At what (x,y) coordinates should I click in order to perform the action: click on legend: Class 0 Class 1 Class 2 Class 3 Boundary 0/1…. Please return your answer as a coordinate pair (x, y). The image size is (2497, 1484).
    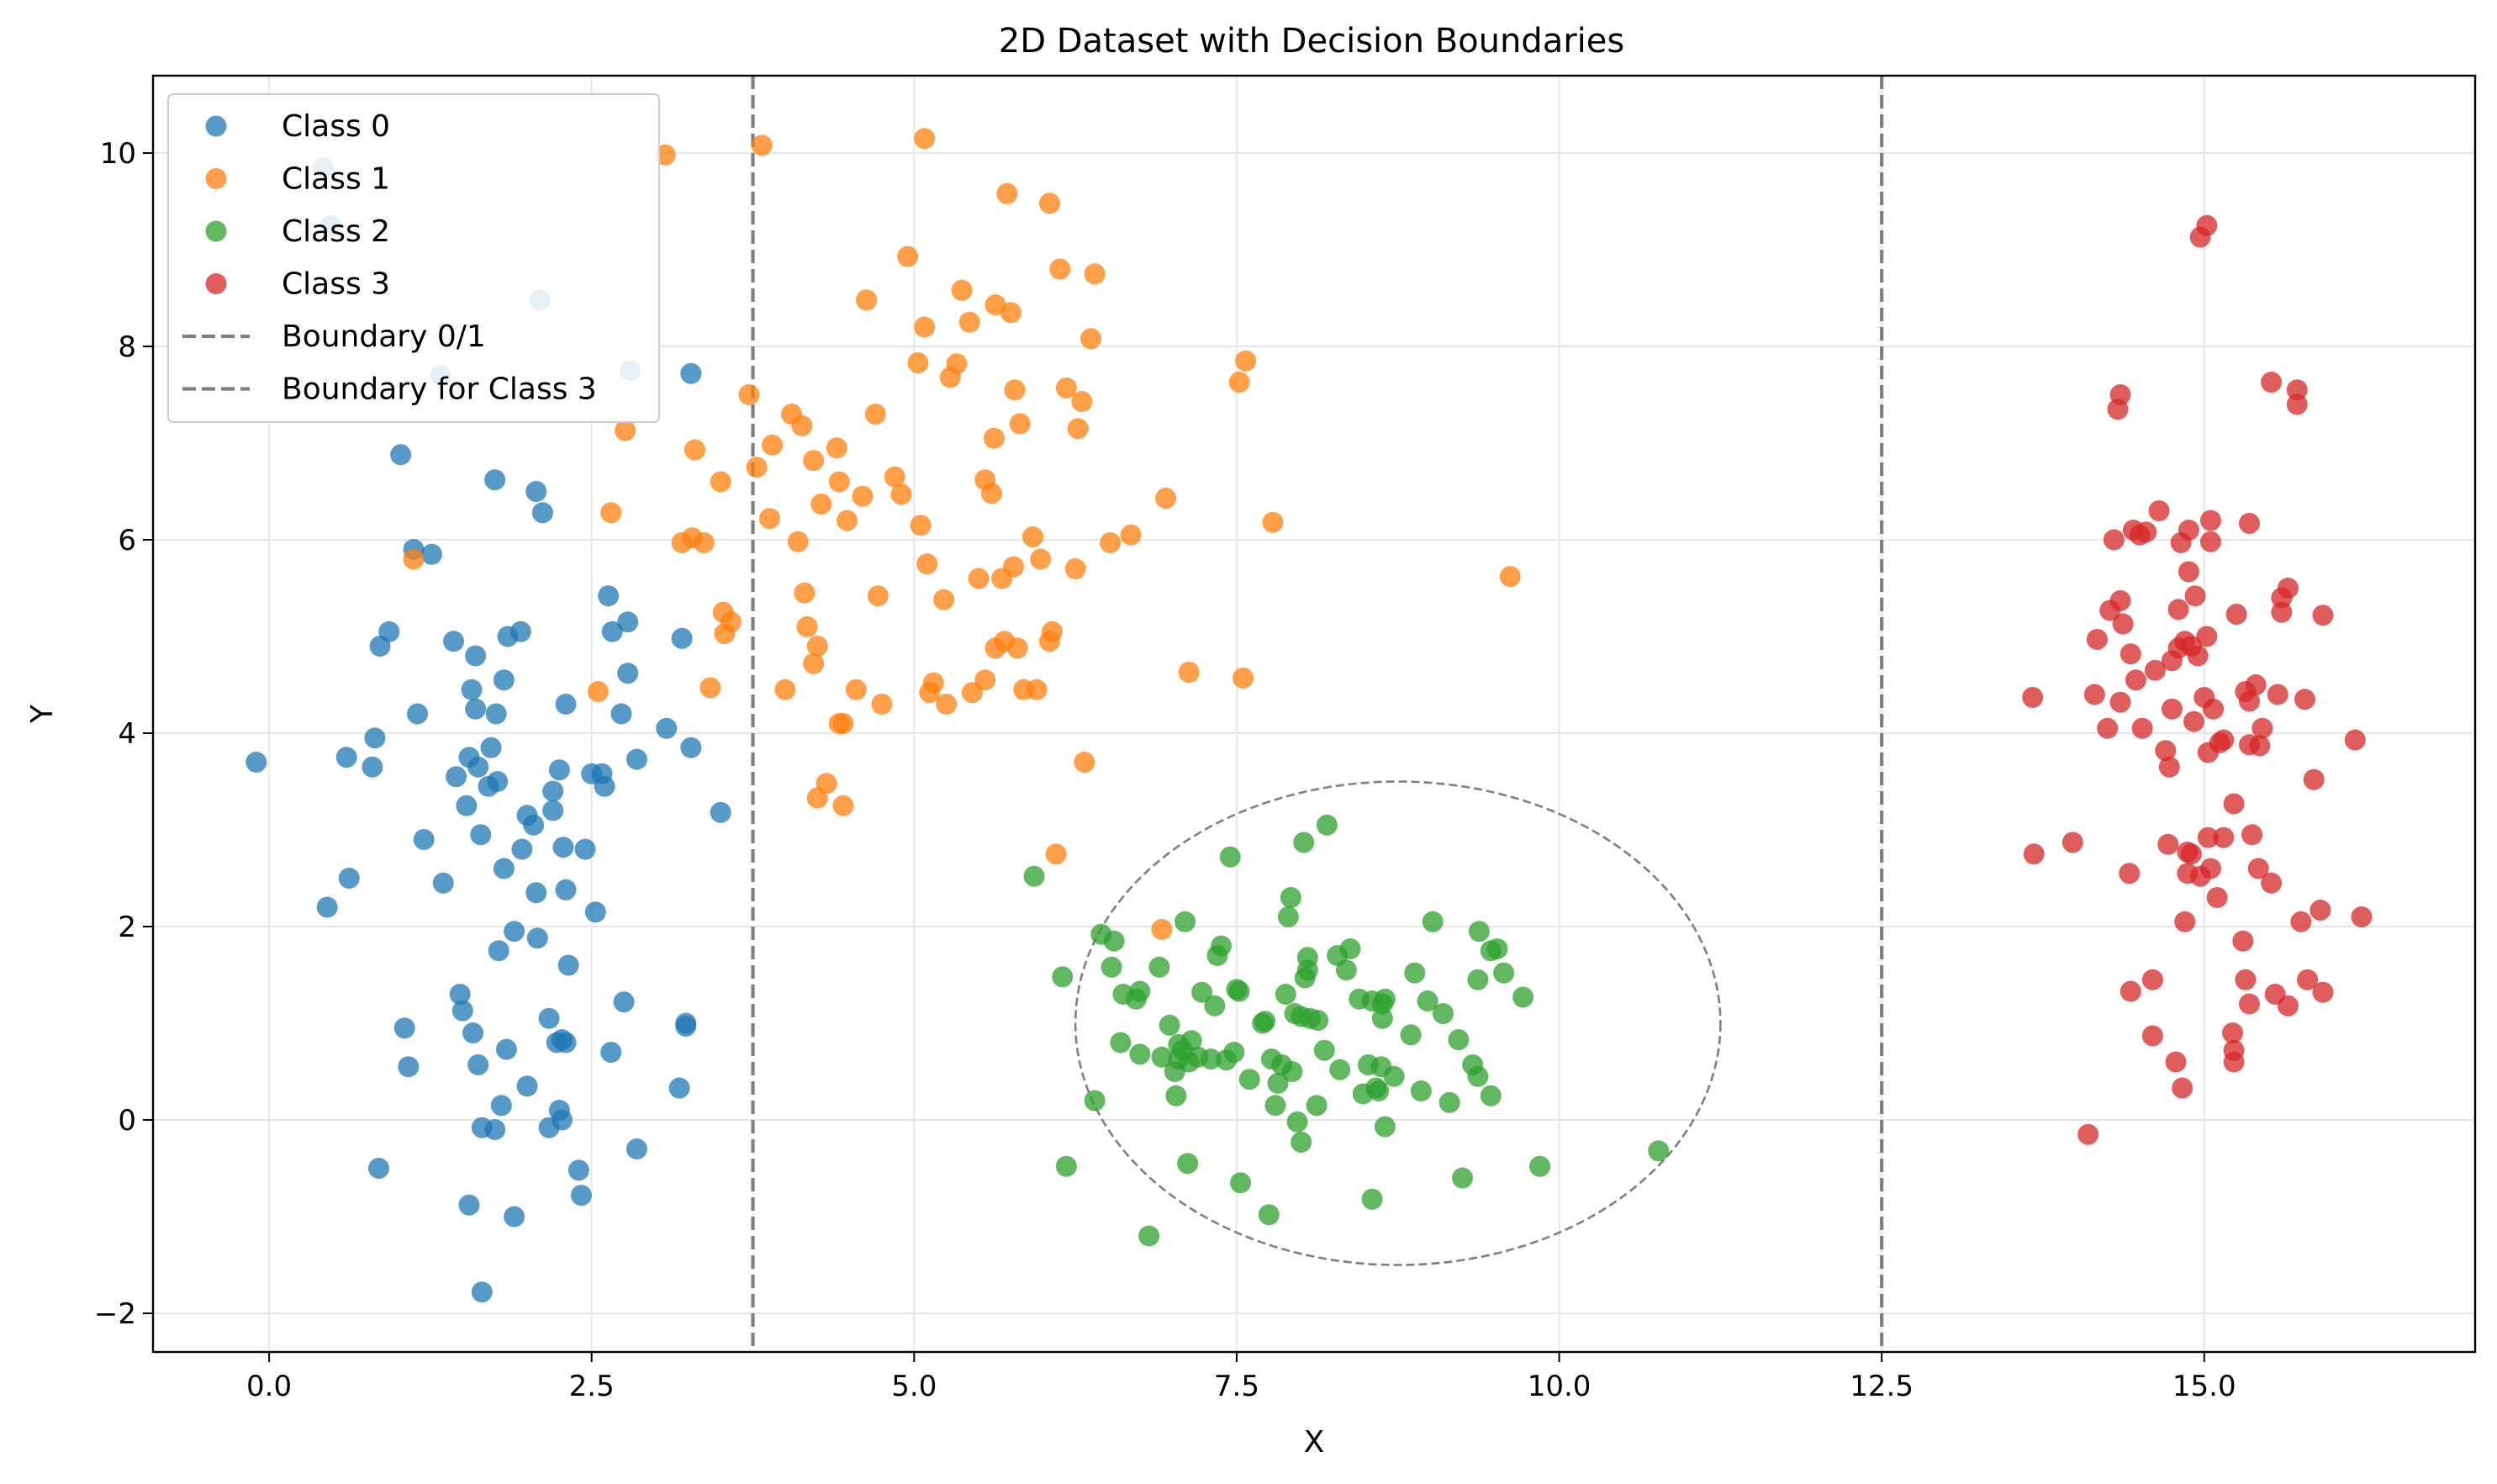
    Looking at the image, I should click on (413, 258).